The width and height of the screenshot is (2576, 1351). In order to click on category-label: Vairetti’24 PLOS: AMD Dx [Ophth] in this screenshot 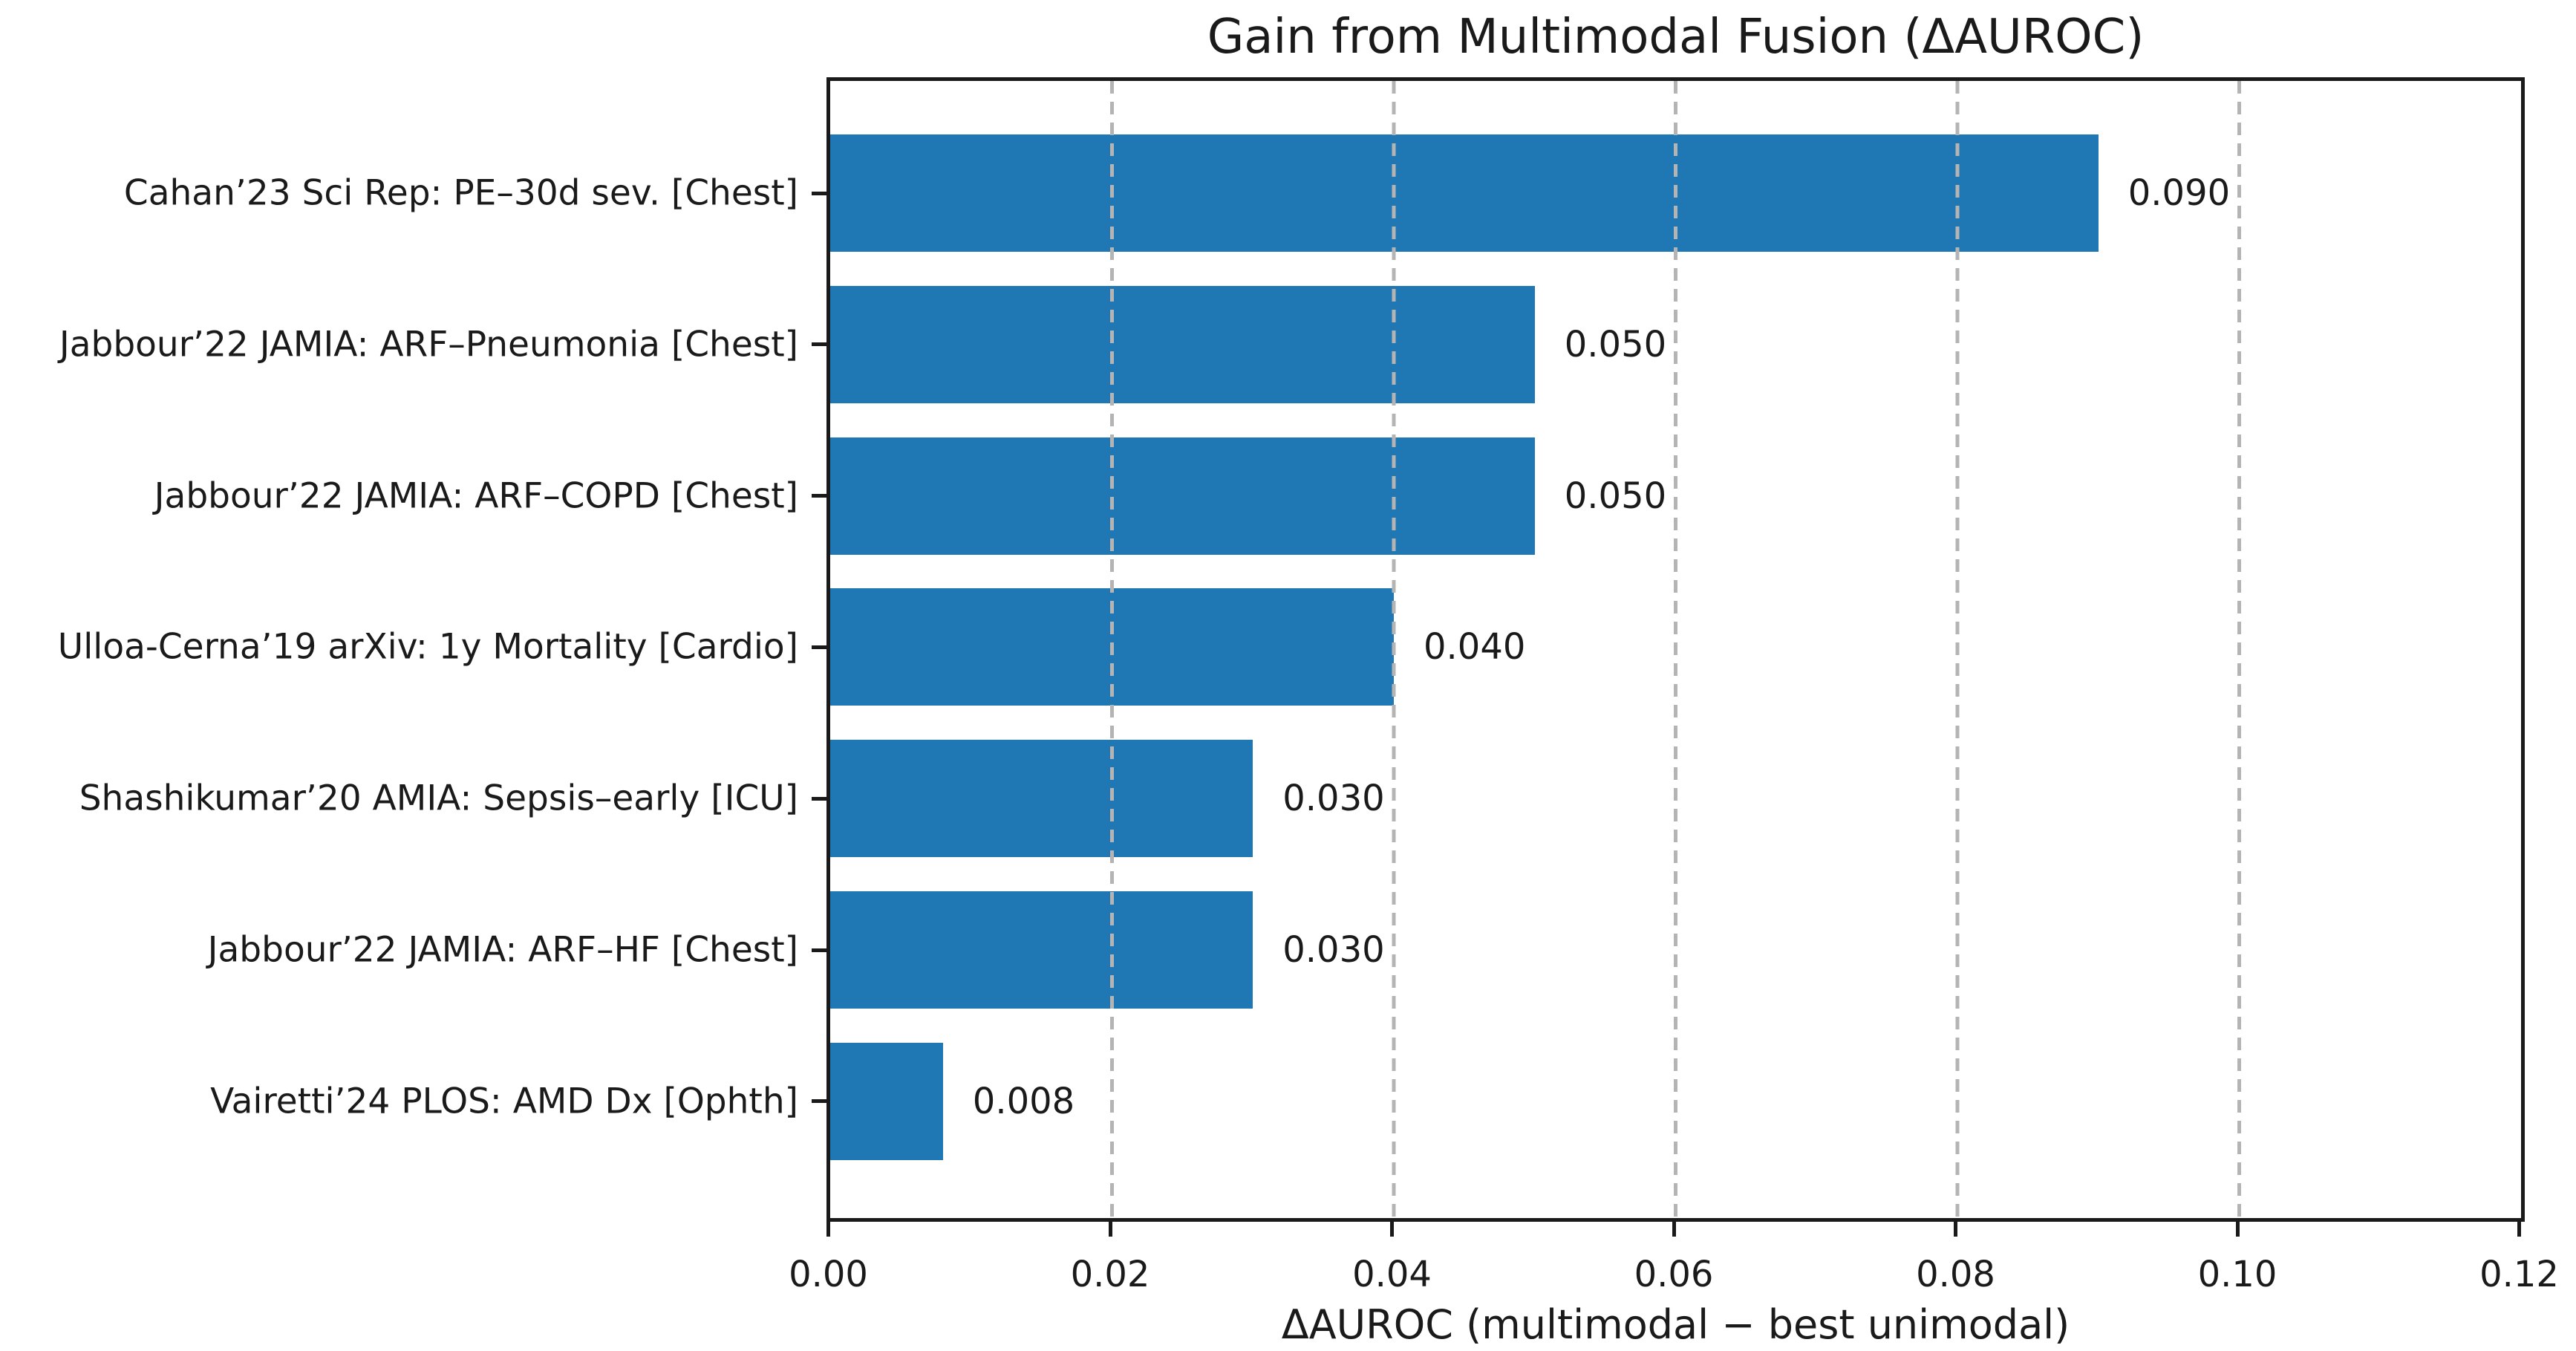, I will do `click(504, 1101)`.